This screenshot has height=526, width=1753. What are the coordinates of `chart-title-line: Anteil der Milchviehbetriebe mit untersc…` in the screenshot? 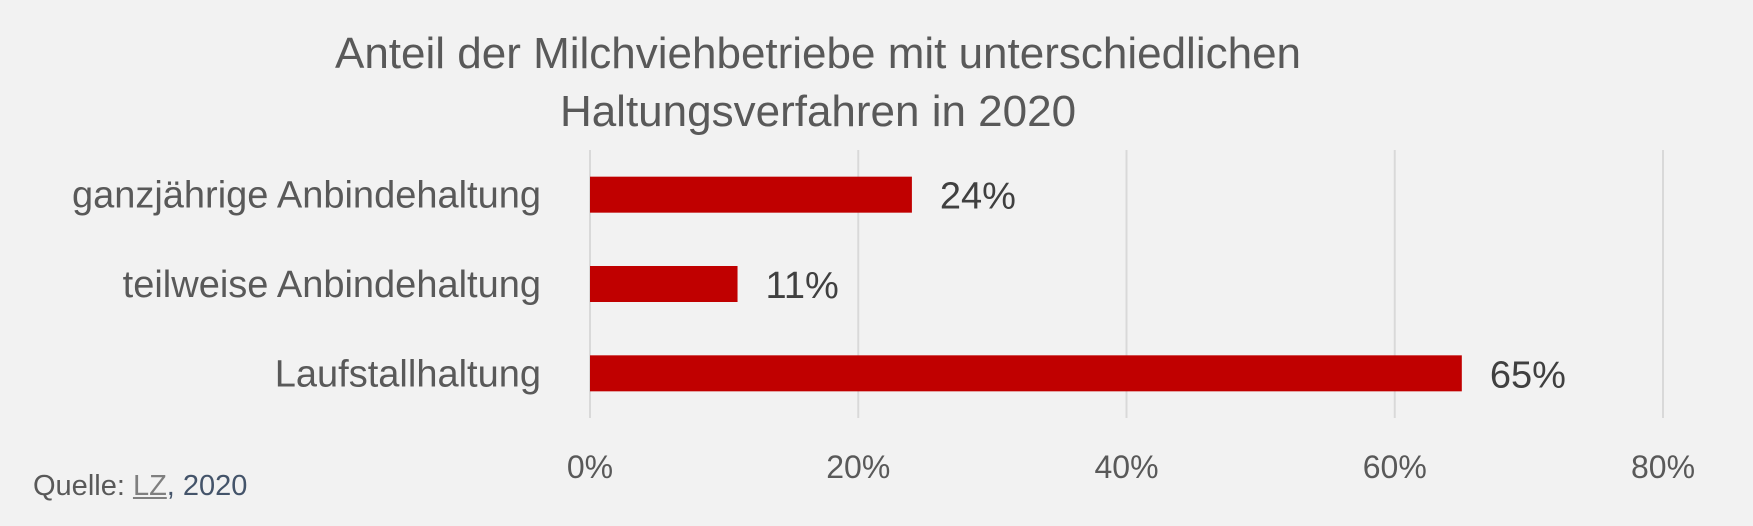 It's located at (818, 53).